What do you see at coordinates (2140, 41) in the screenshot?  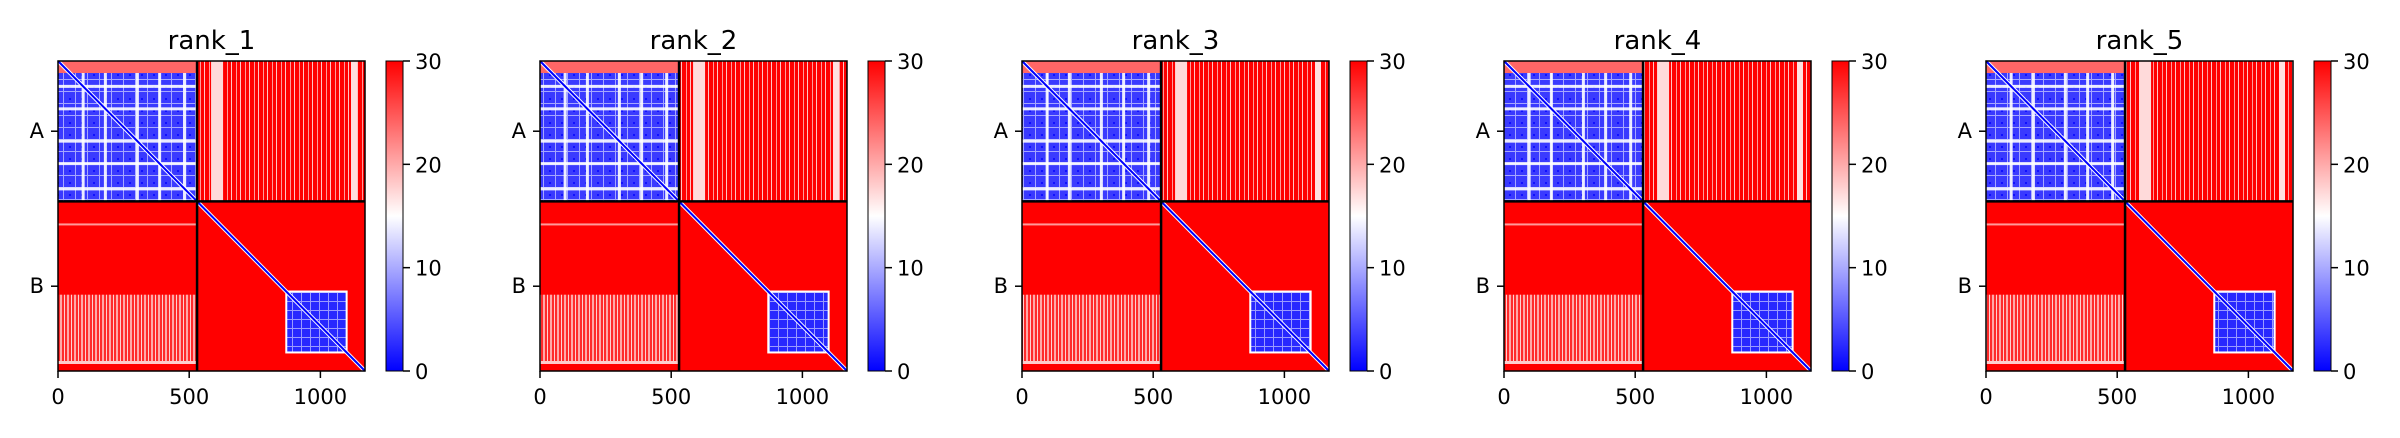 I see `panel-title: rank_5` at bounding box center [2140, 41].